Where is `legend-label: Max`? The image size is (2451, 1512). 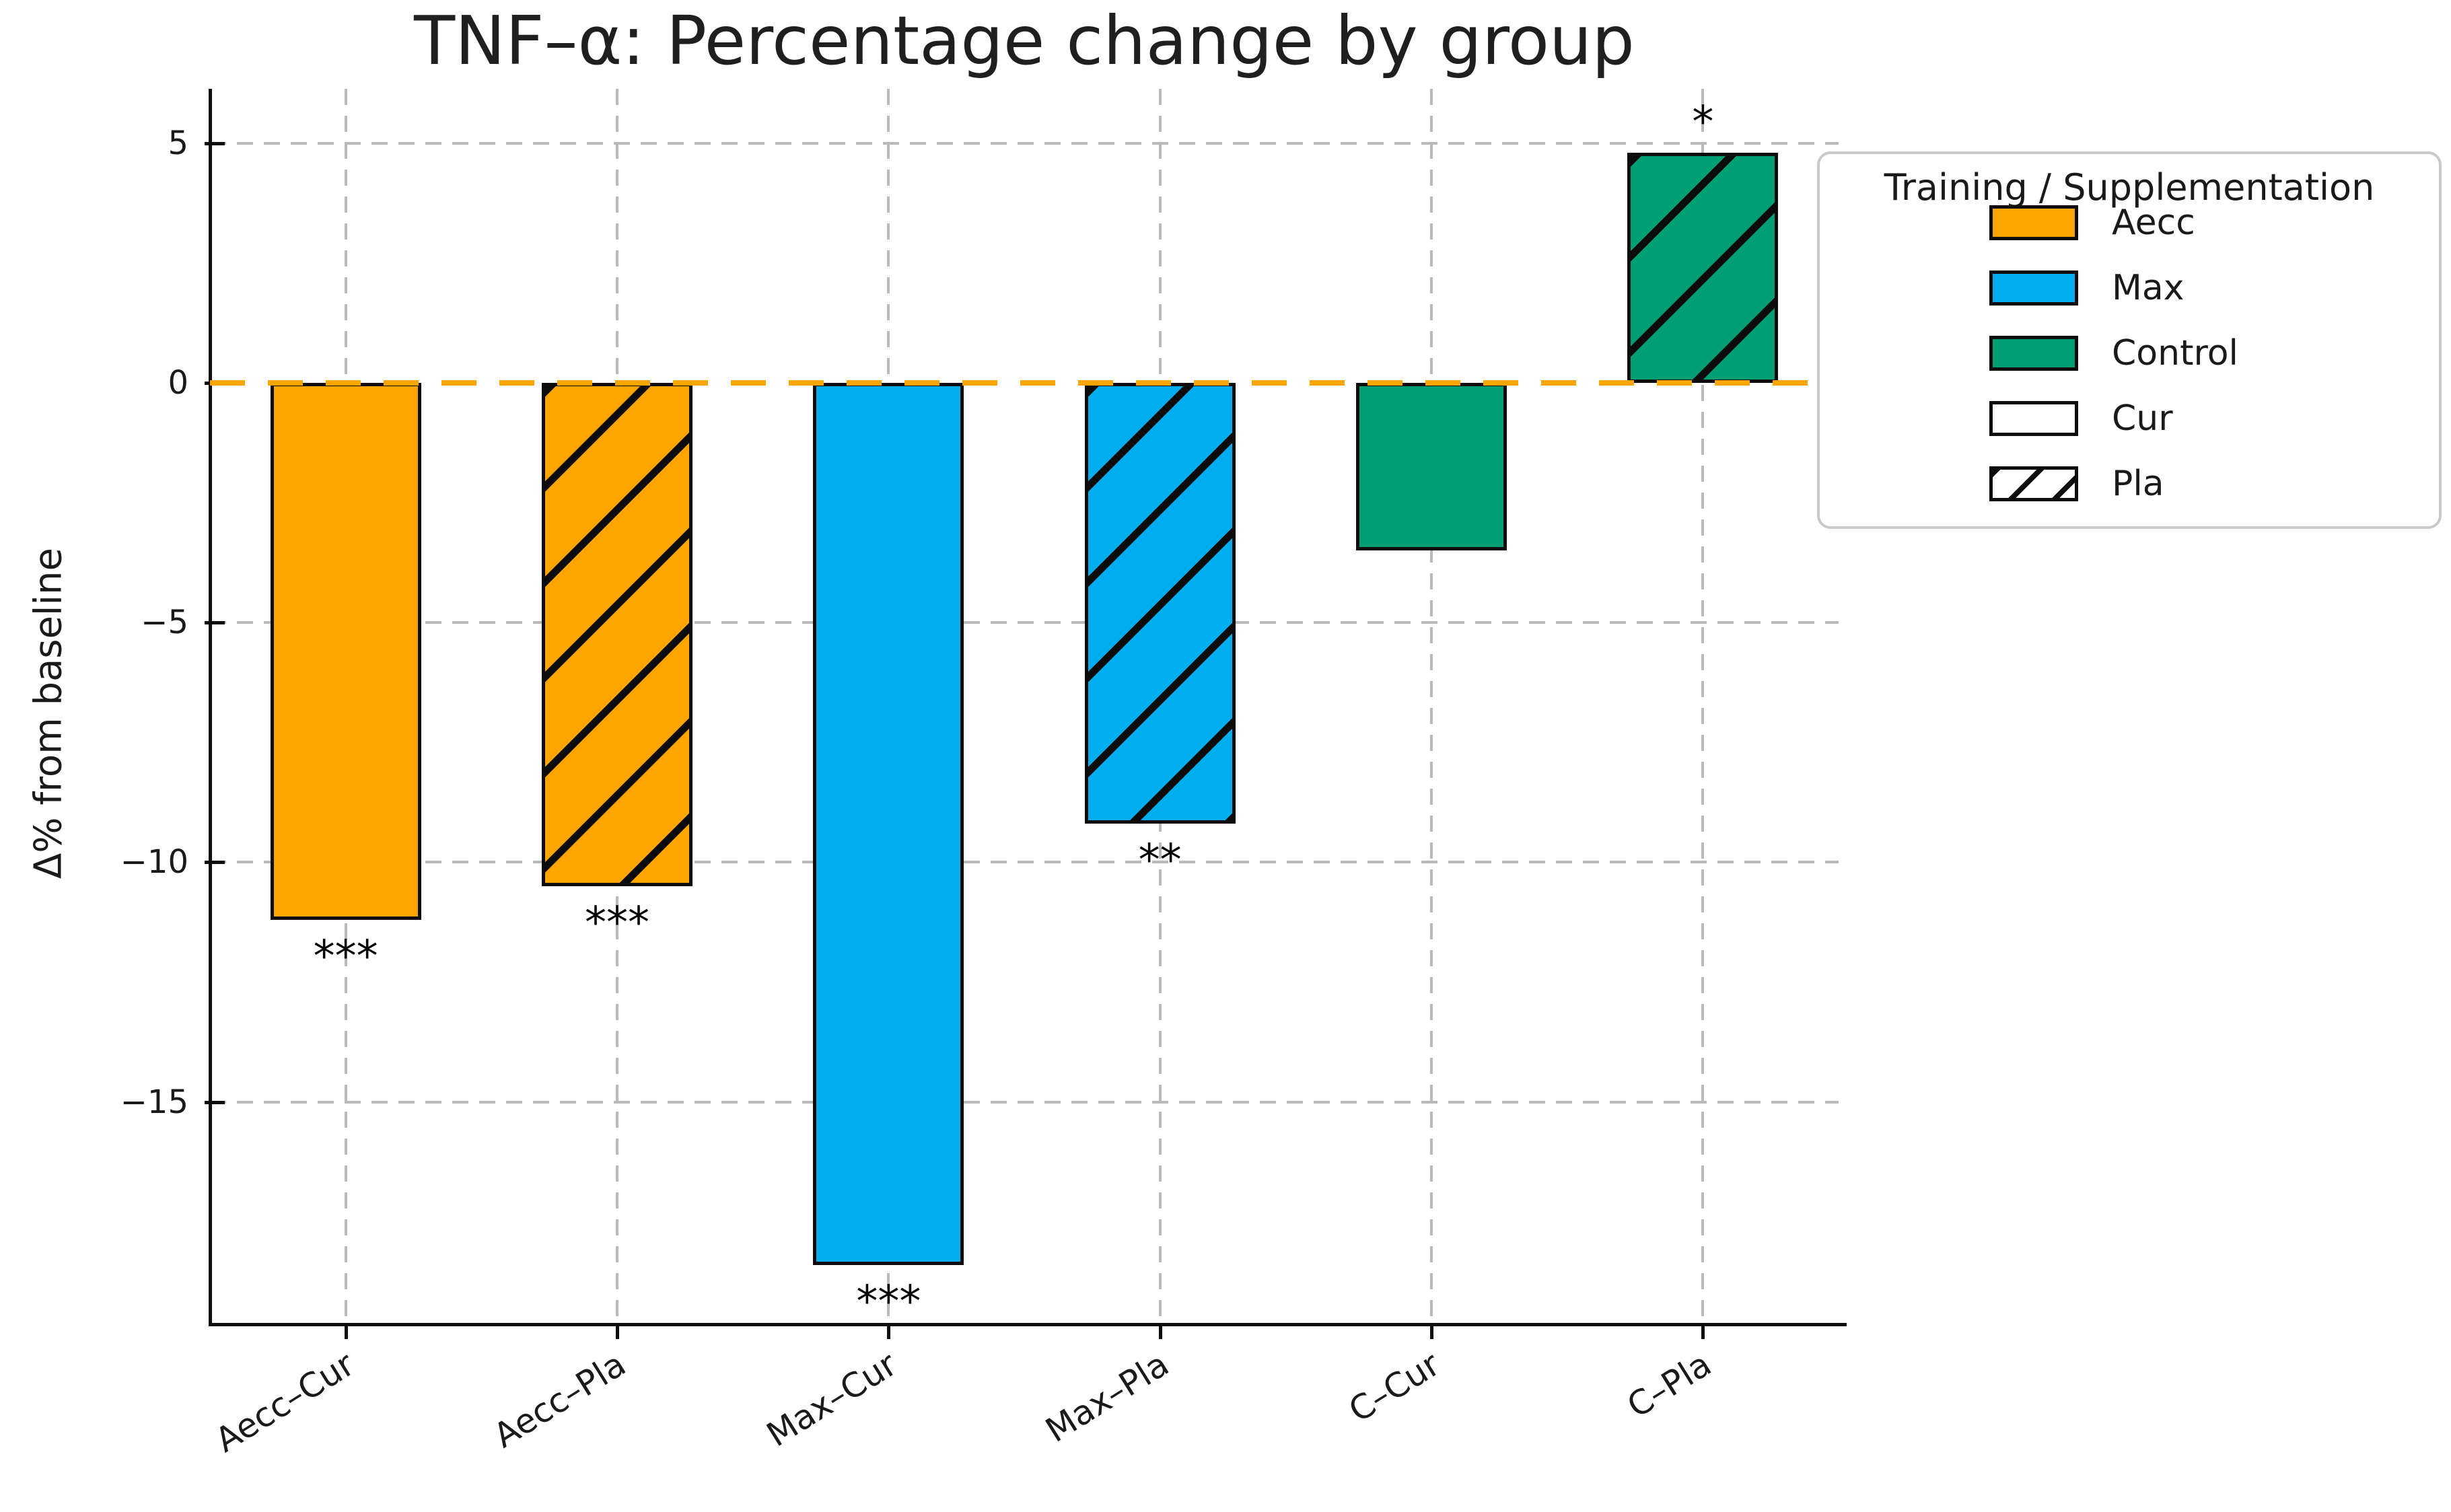 legend-label: Max is located at coordinates (2148, 288).